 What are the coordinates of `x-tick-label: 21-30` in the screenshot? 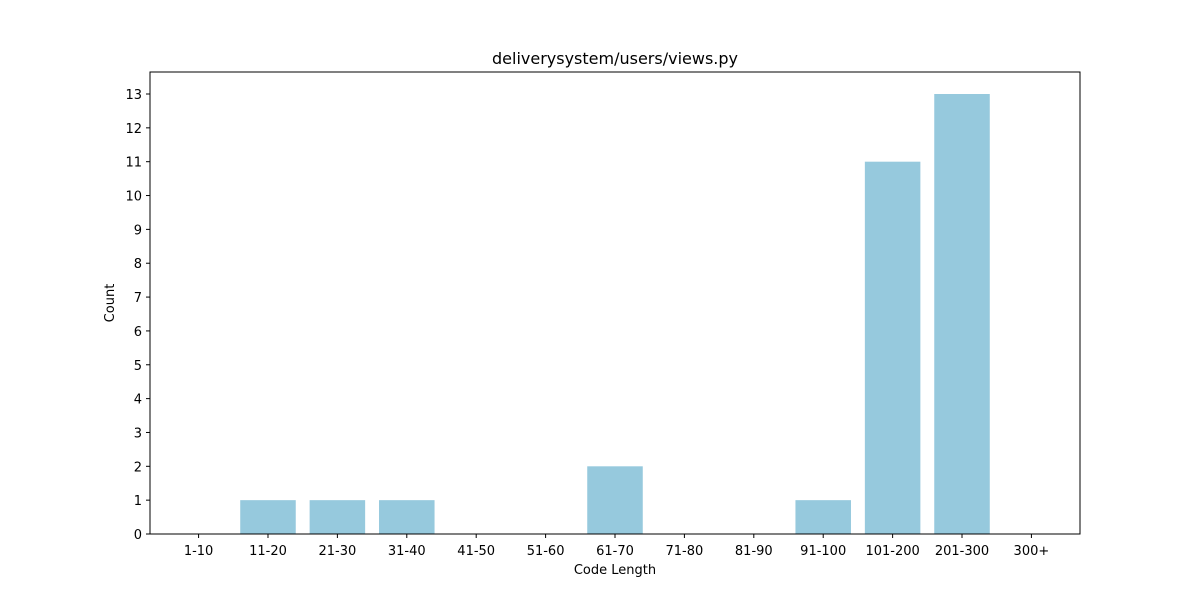 It's located at (337, 551).